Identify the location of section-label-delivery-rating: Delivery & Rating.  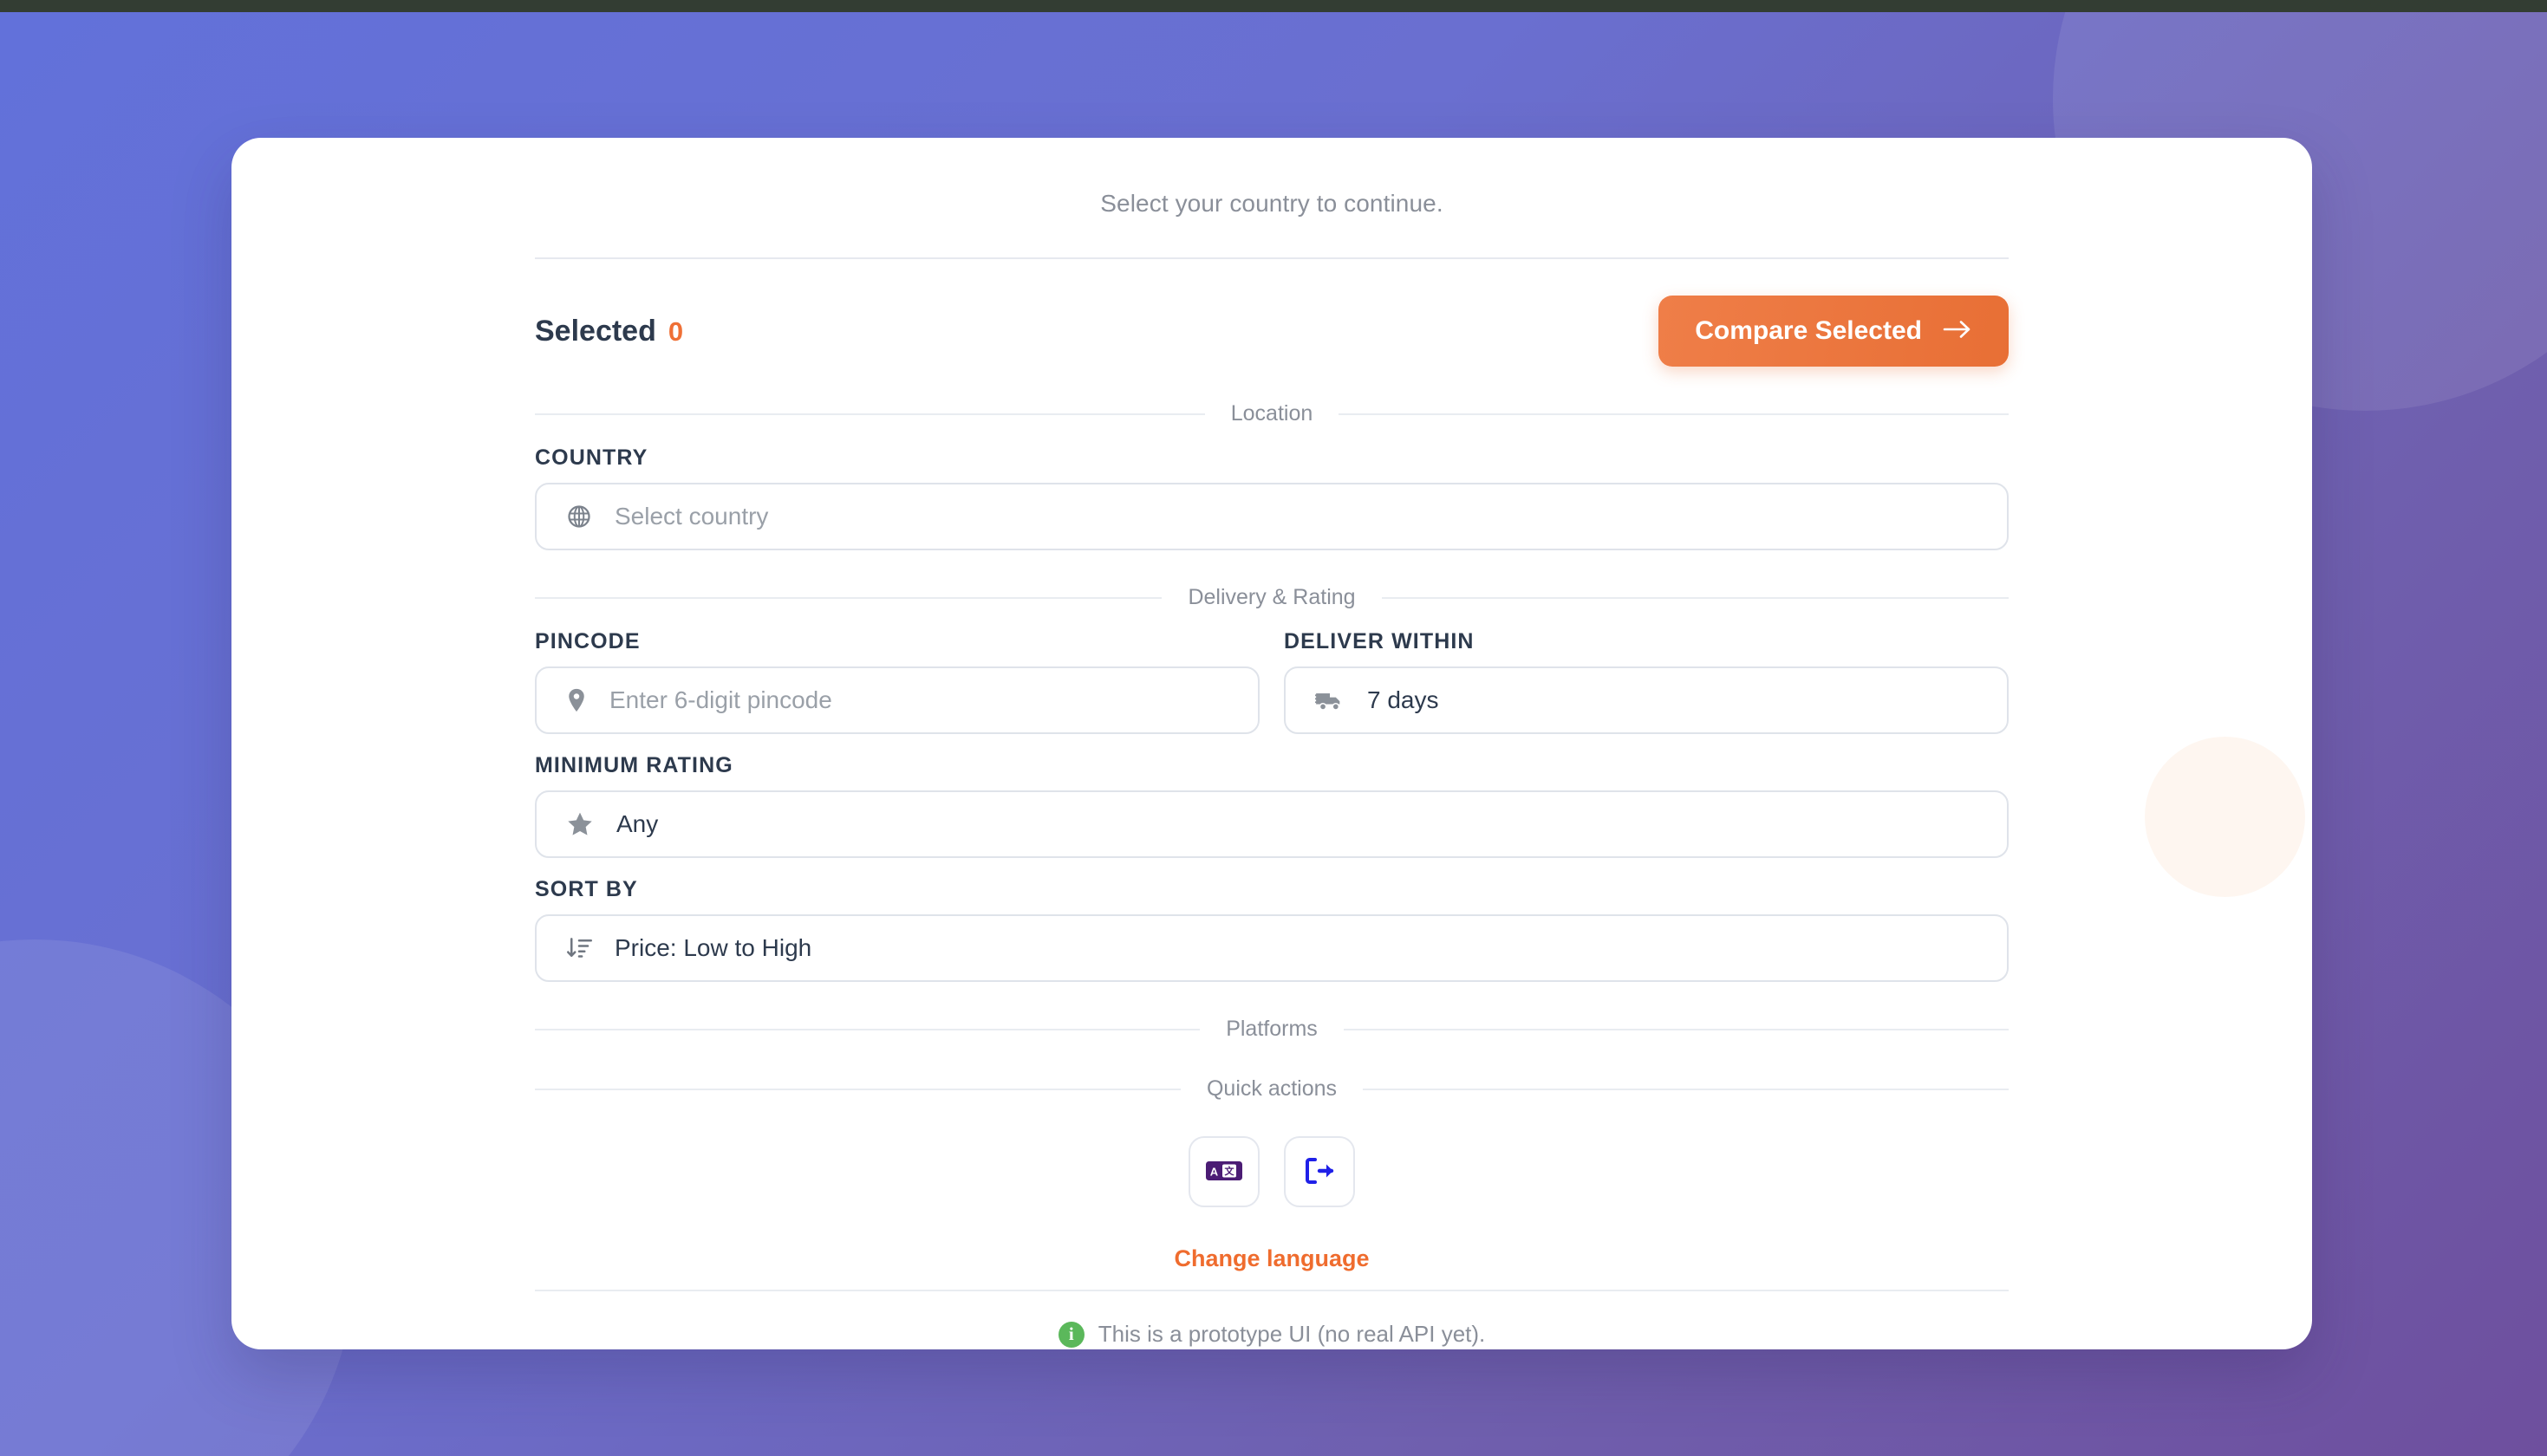
(1272, 597).